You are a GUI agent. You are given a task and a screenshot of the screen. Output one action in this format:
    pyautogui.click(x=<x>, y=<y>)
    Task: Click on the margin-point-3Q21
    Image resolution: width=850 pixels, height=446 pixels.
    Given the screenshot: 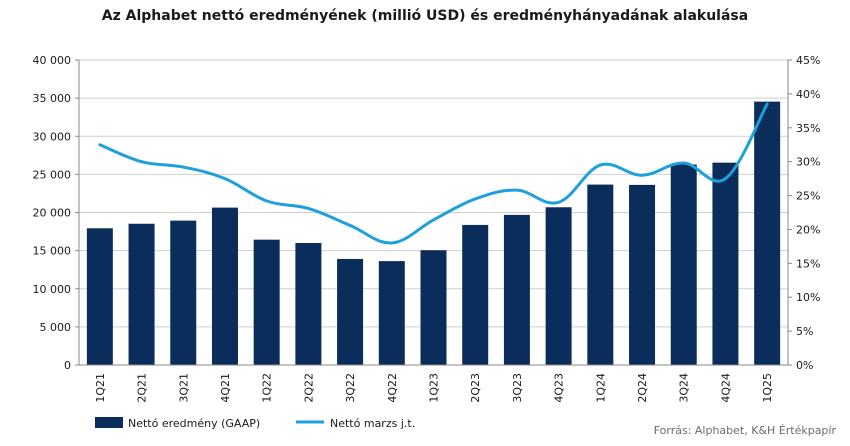 What is the action you would take?
    pyautogui.click(x=183, y=167)
    